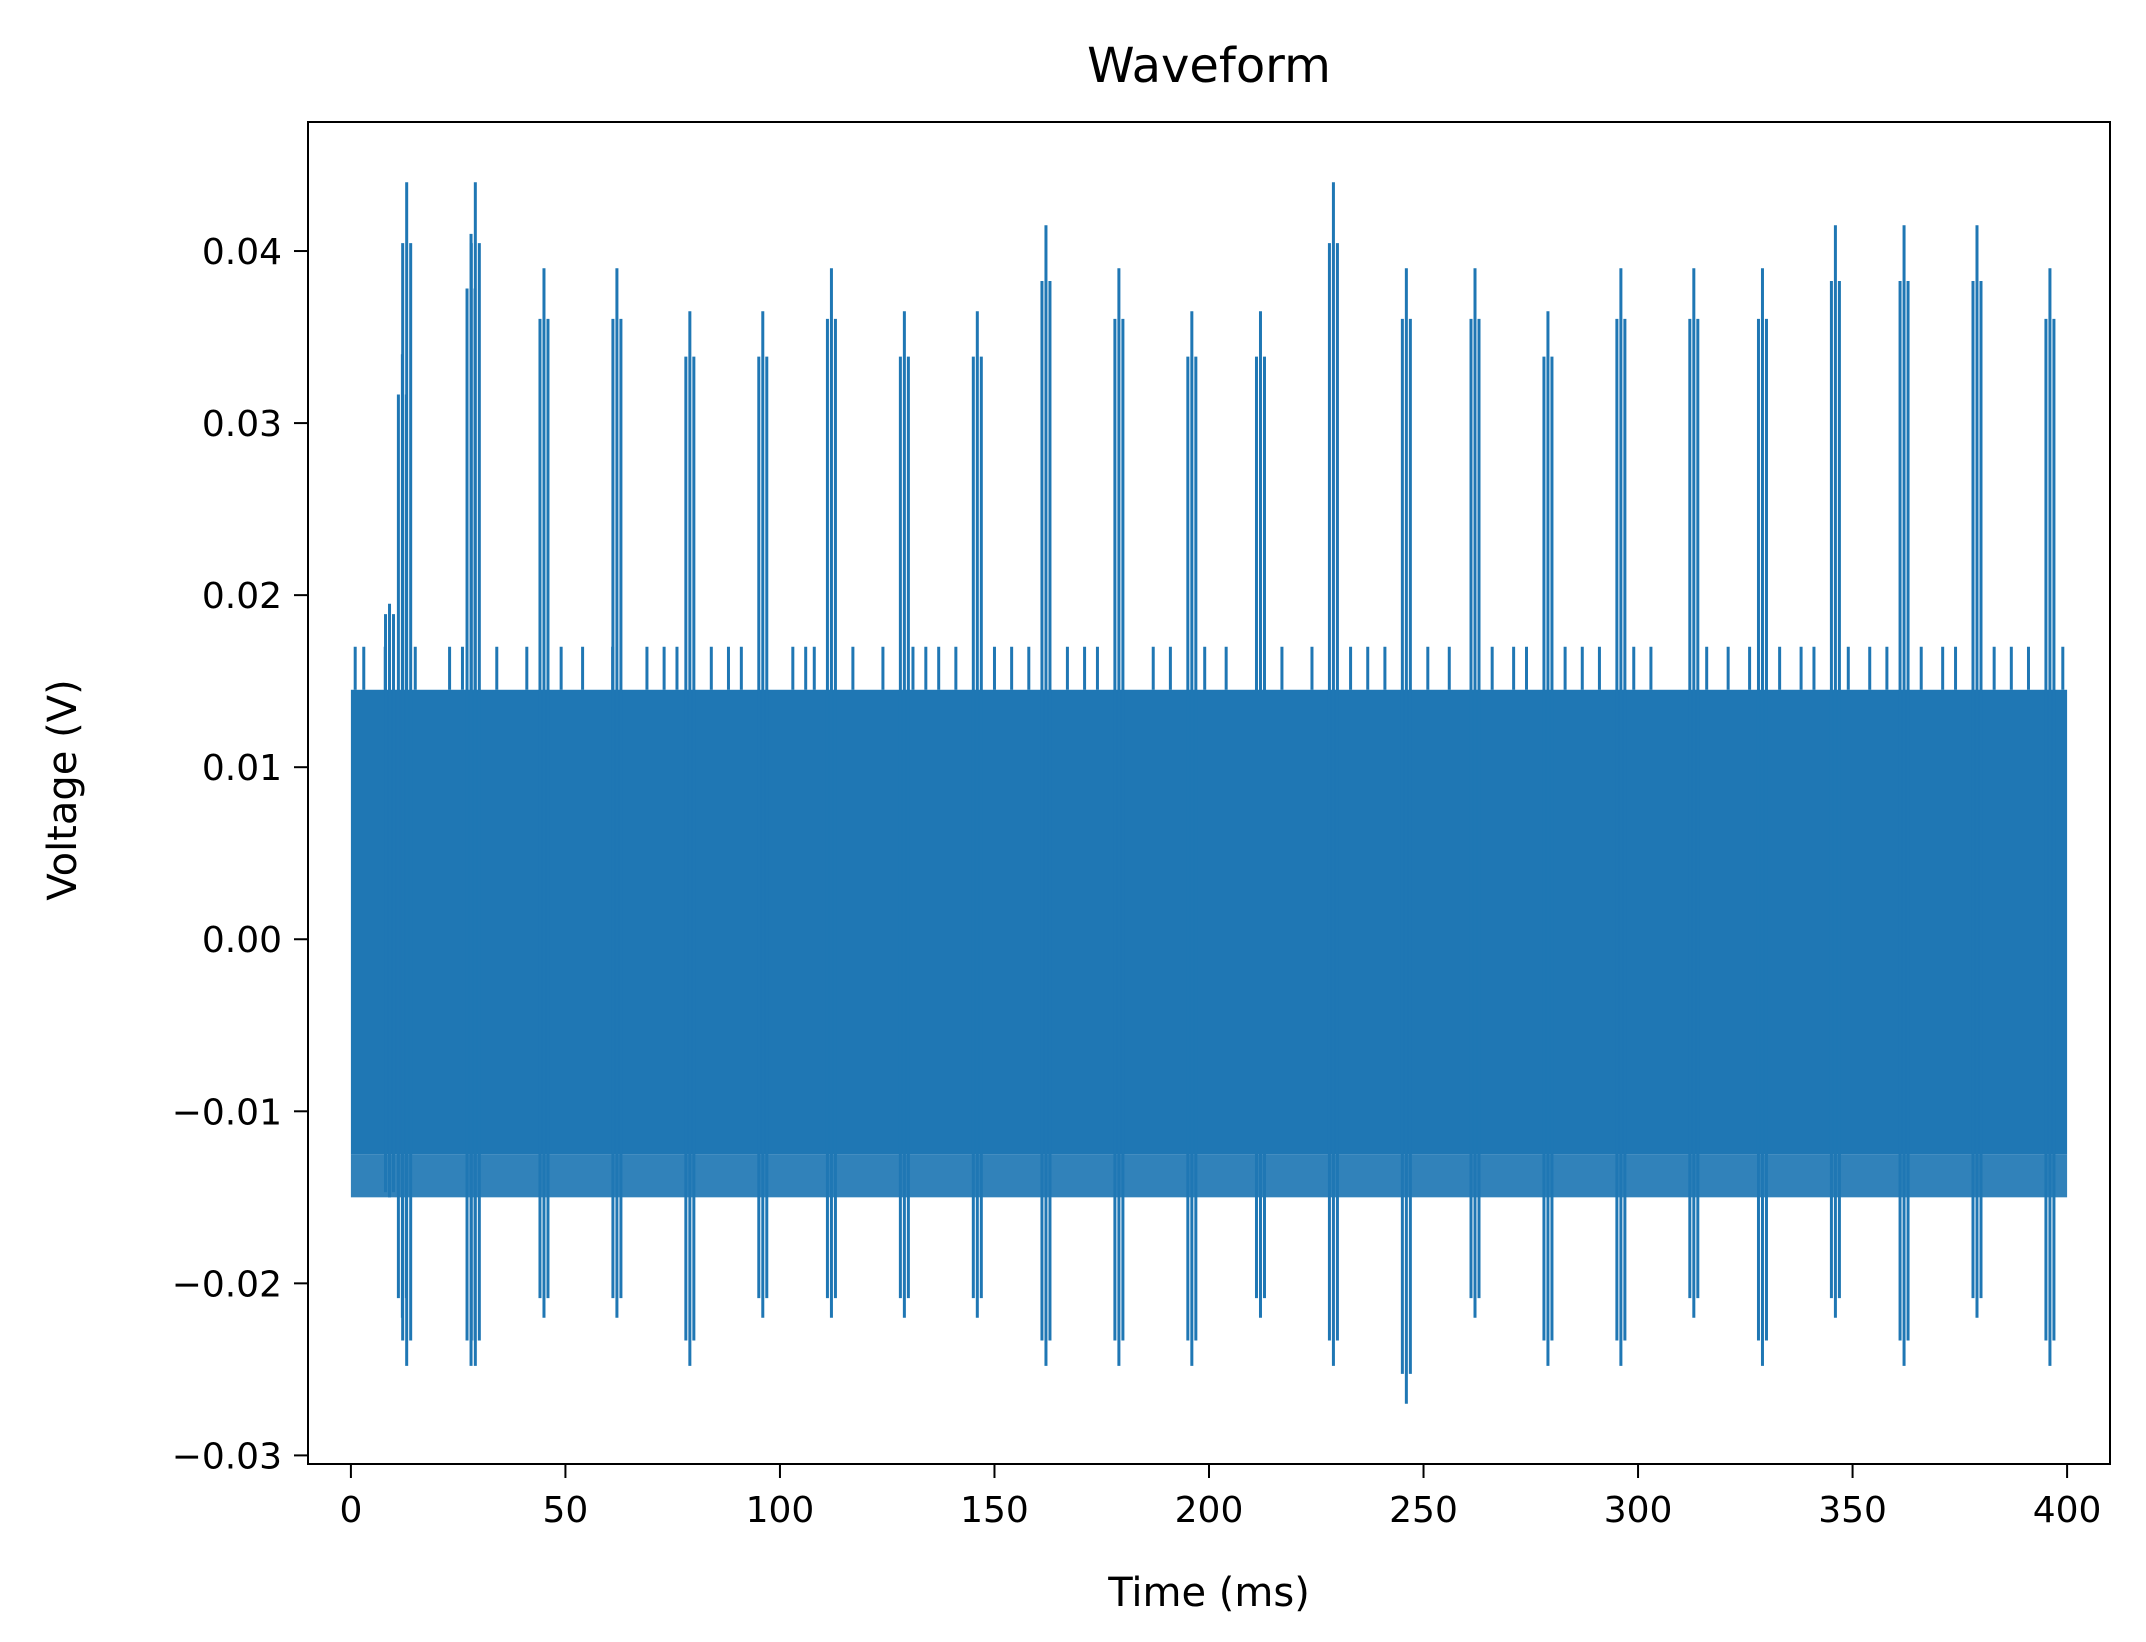 This screenshot has width=2146, height=1642. I want to click on y-tick-label: 0.00, so click(242, 940).